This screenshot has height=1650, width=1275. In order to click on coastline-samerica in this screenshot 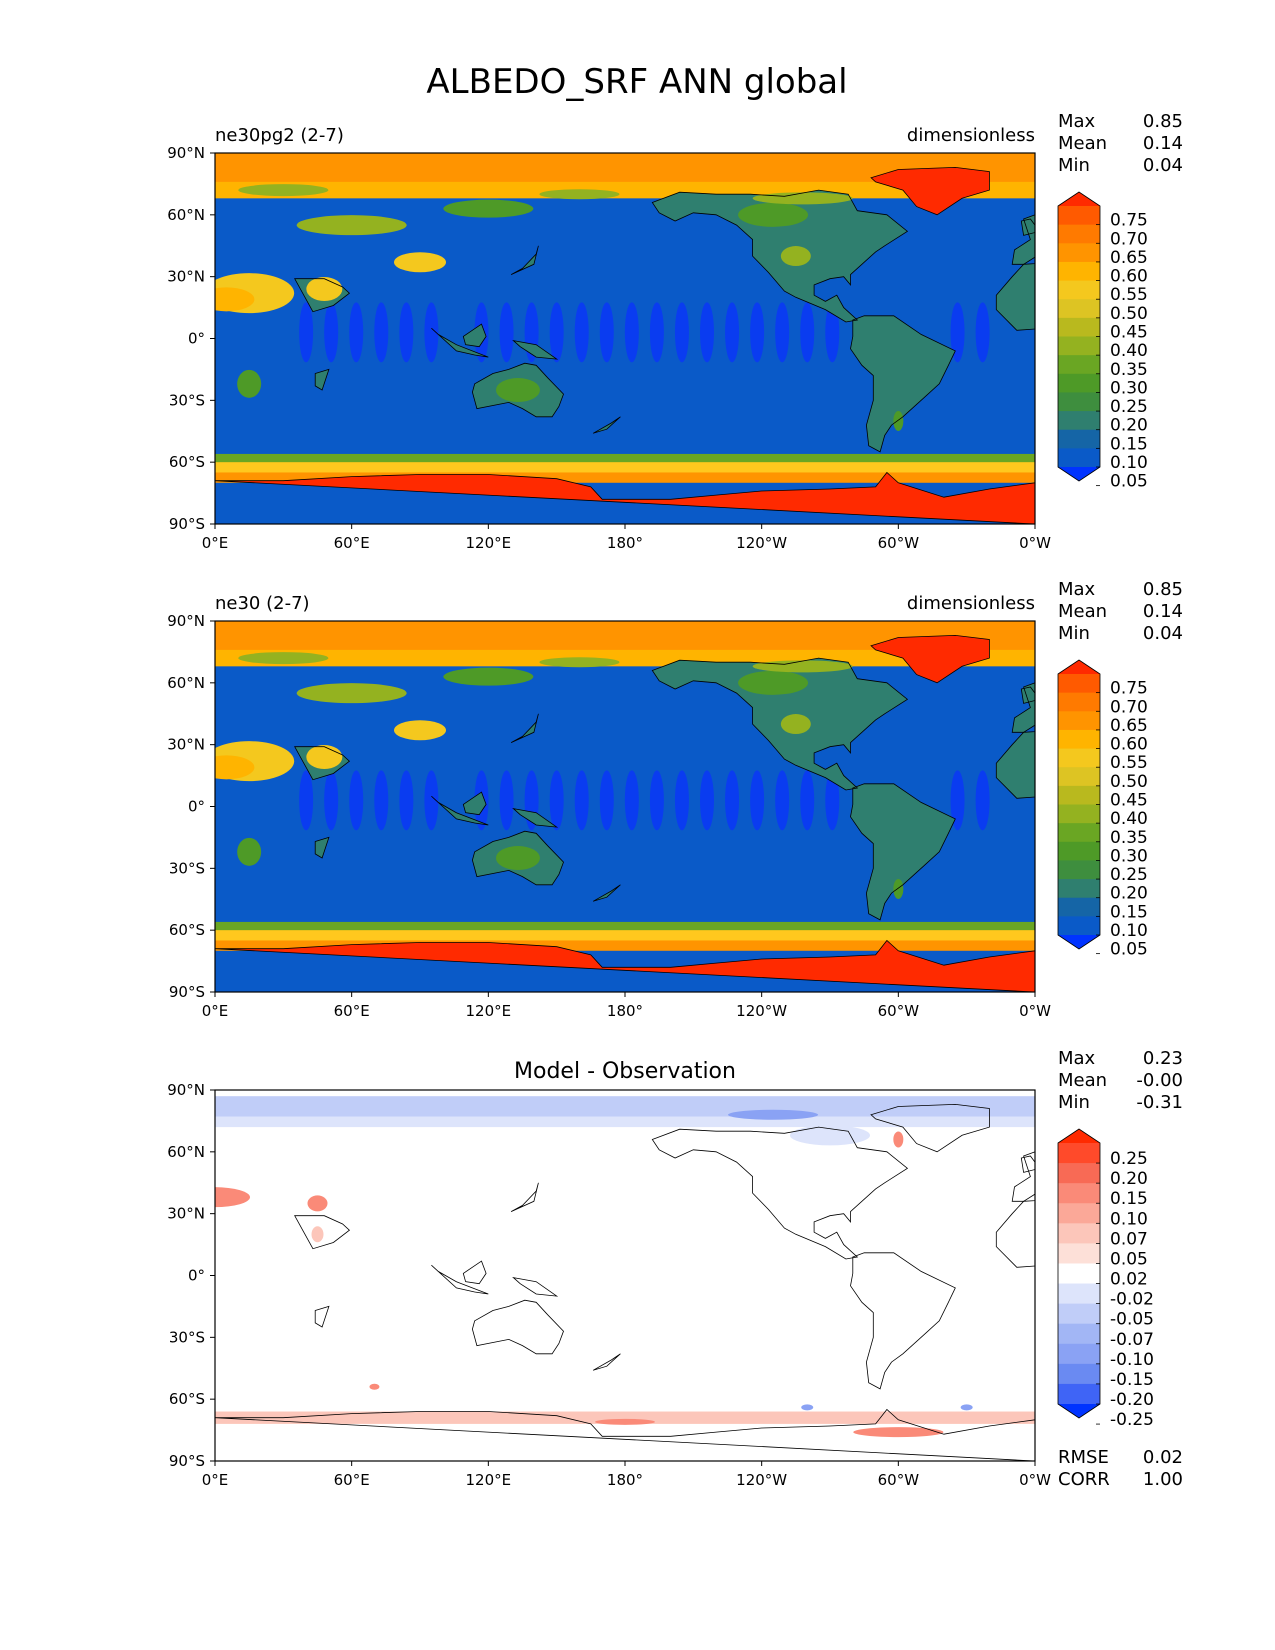, I will do `click(903, 1321)`.